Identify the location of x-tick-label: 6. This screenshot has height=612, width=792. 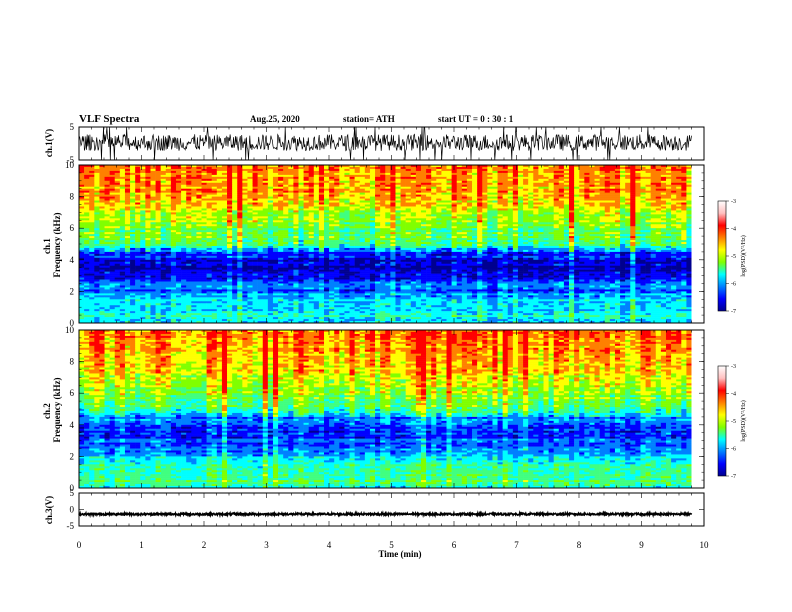
(454, 545).